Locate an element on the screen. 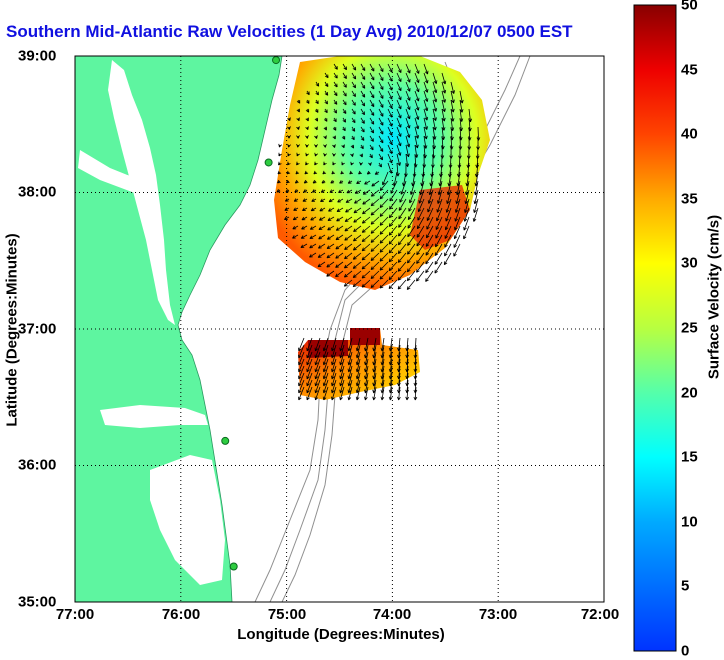 This screenshot has width=724, height=660. colorbar-tick: 5 is located at coordinates (685, 586).